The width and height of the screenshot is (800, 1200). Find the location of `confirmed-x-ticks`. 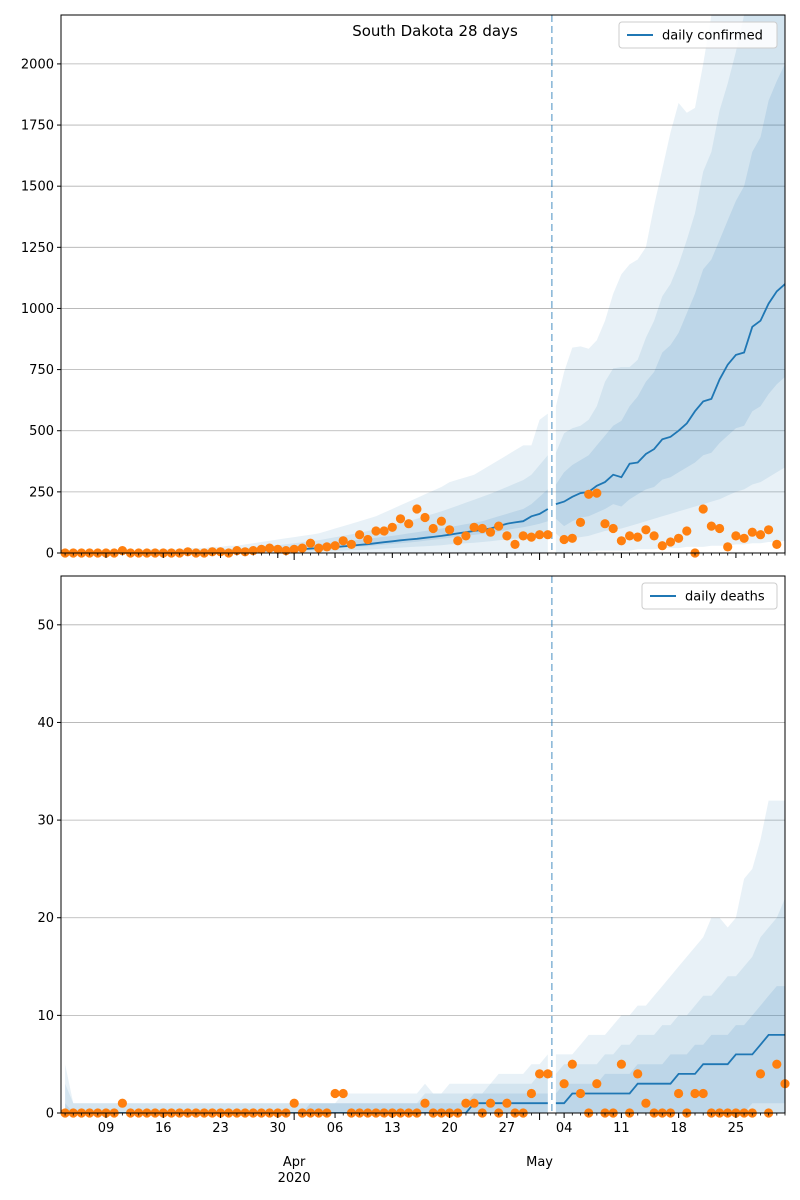

confirmed-x-ticks is located at coordinates (425, 556).